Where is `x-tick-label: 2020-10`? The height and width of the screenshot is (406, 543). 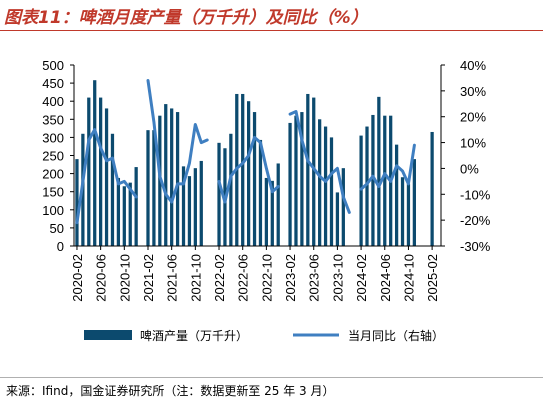
x-tick-label: 2020-10 is located at coordinates (124, 278).